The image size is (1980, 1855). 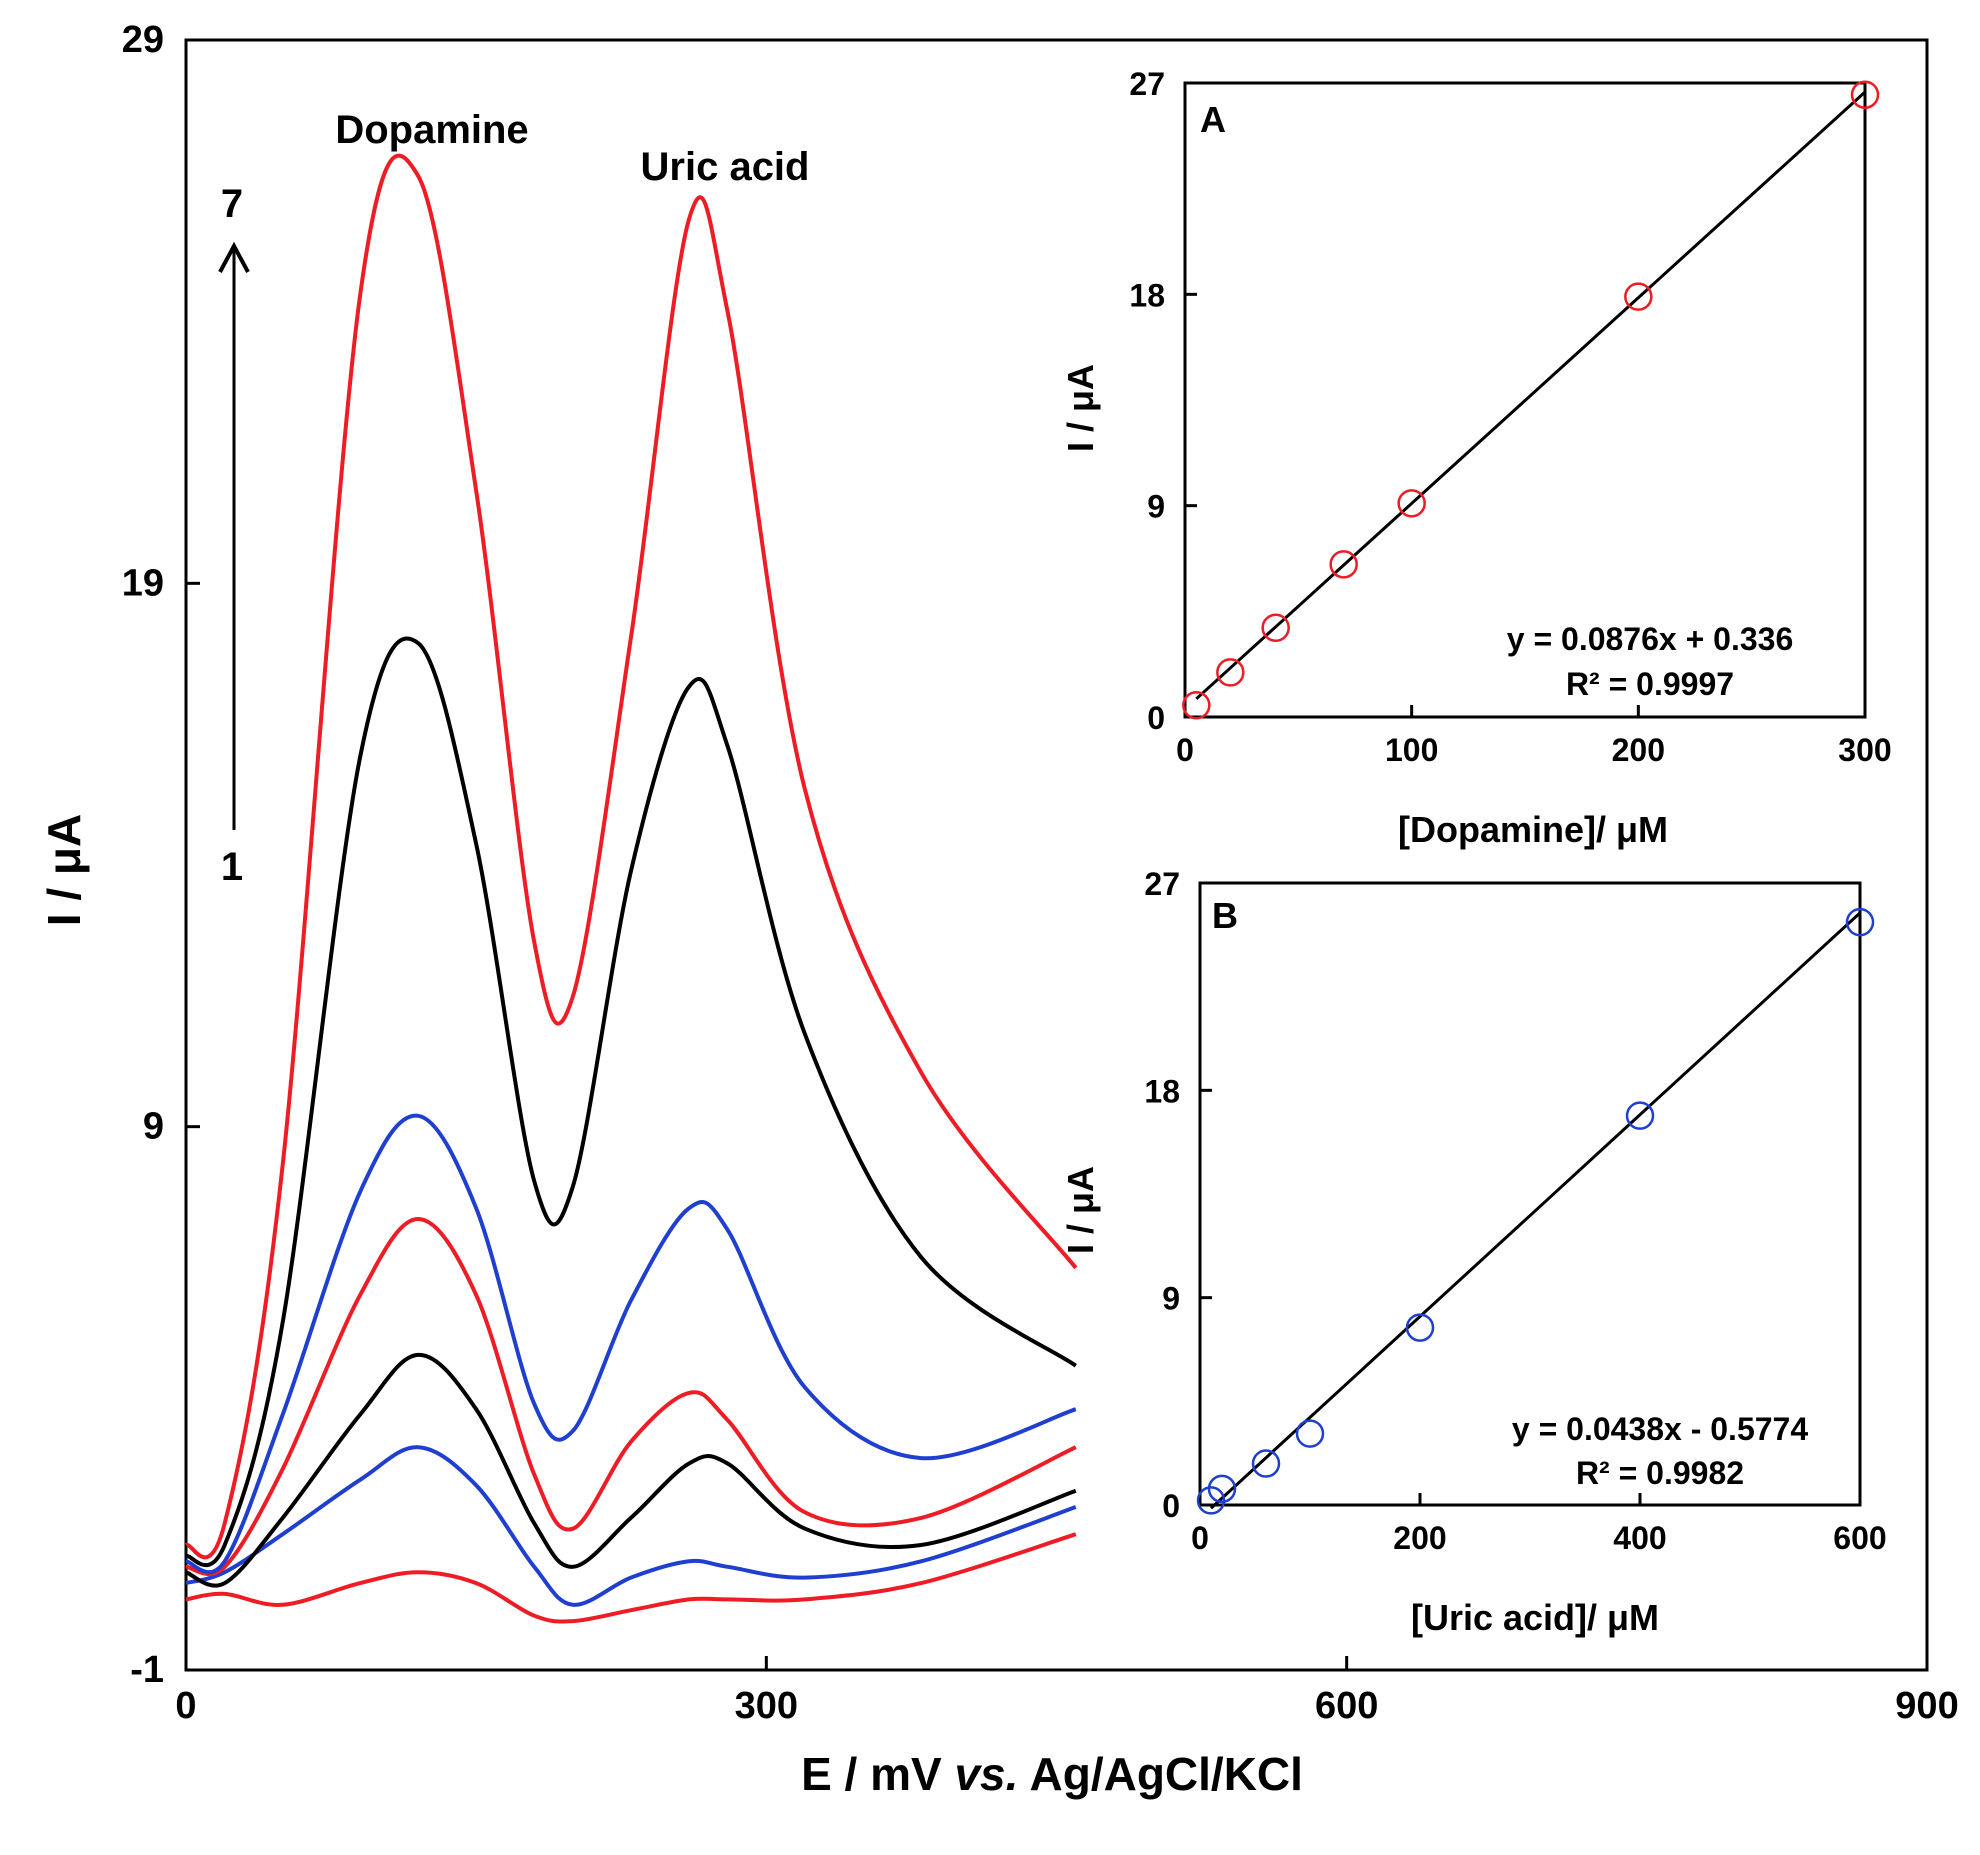 I want to click on inset-a-data-points, so click(x=1531, y=400).